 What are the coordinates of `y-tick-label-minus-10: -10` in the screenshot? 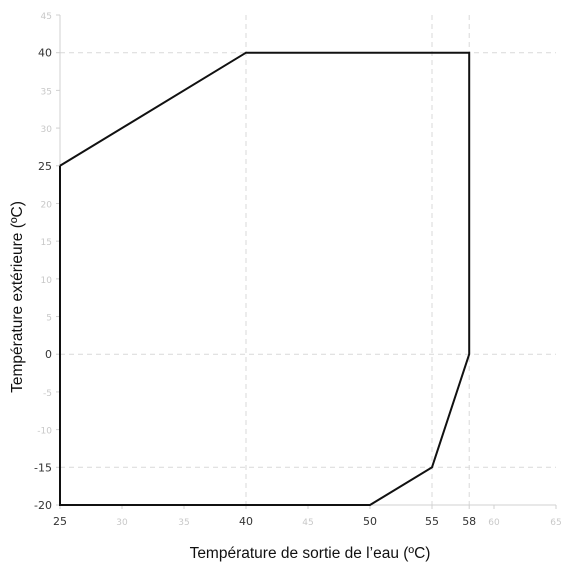 It's located at (44, 432).